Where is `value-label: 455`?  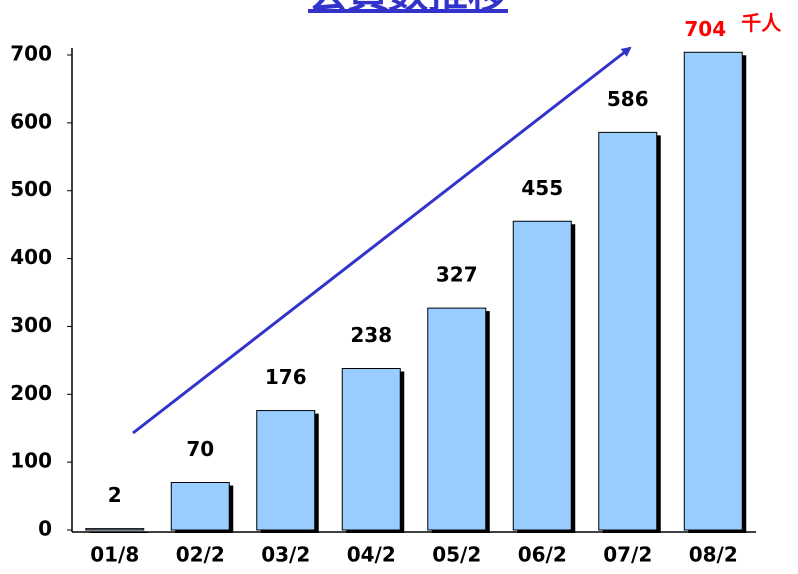 value-label: 455 is located at coordinates (542, 188).